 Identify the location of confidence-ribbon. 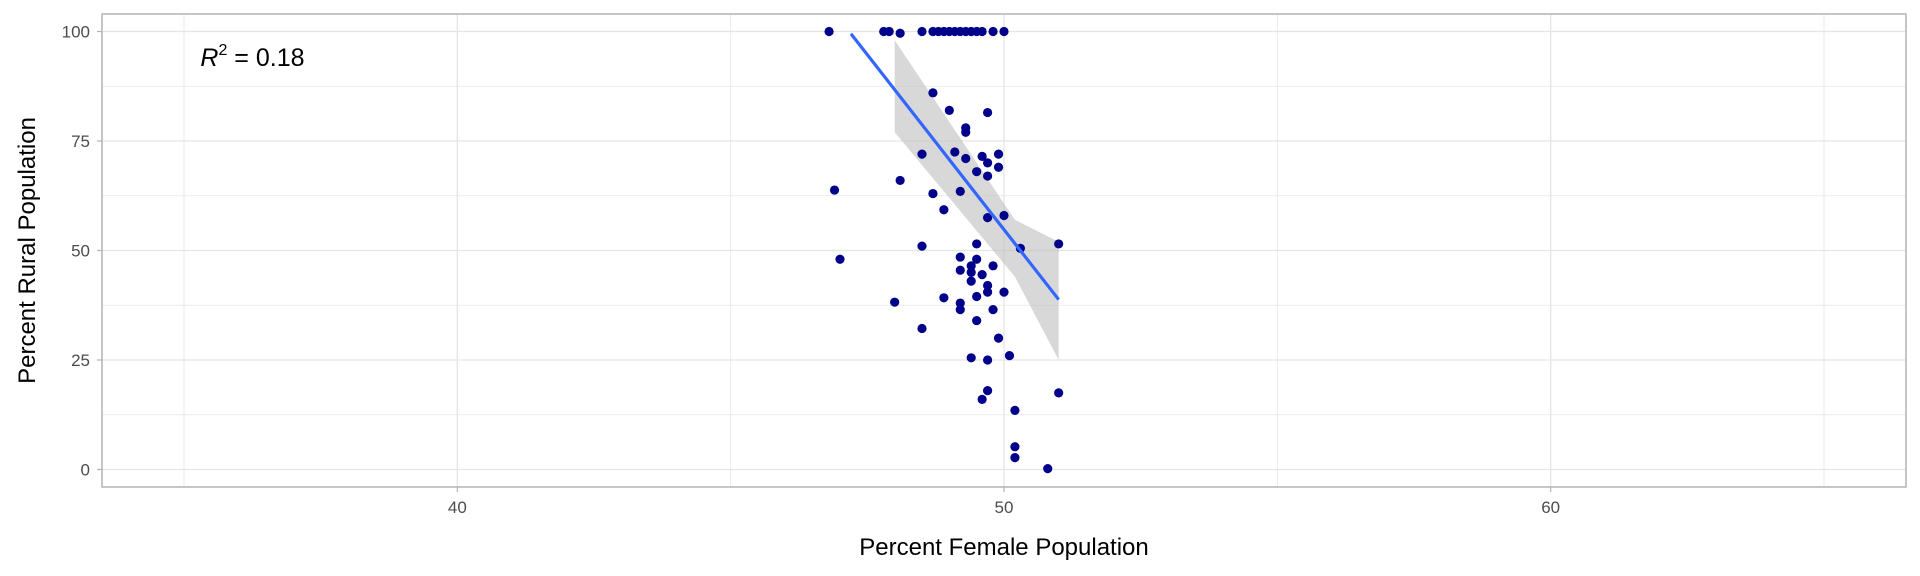
(976, 200).